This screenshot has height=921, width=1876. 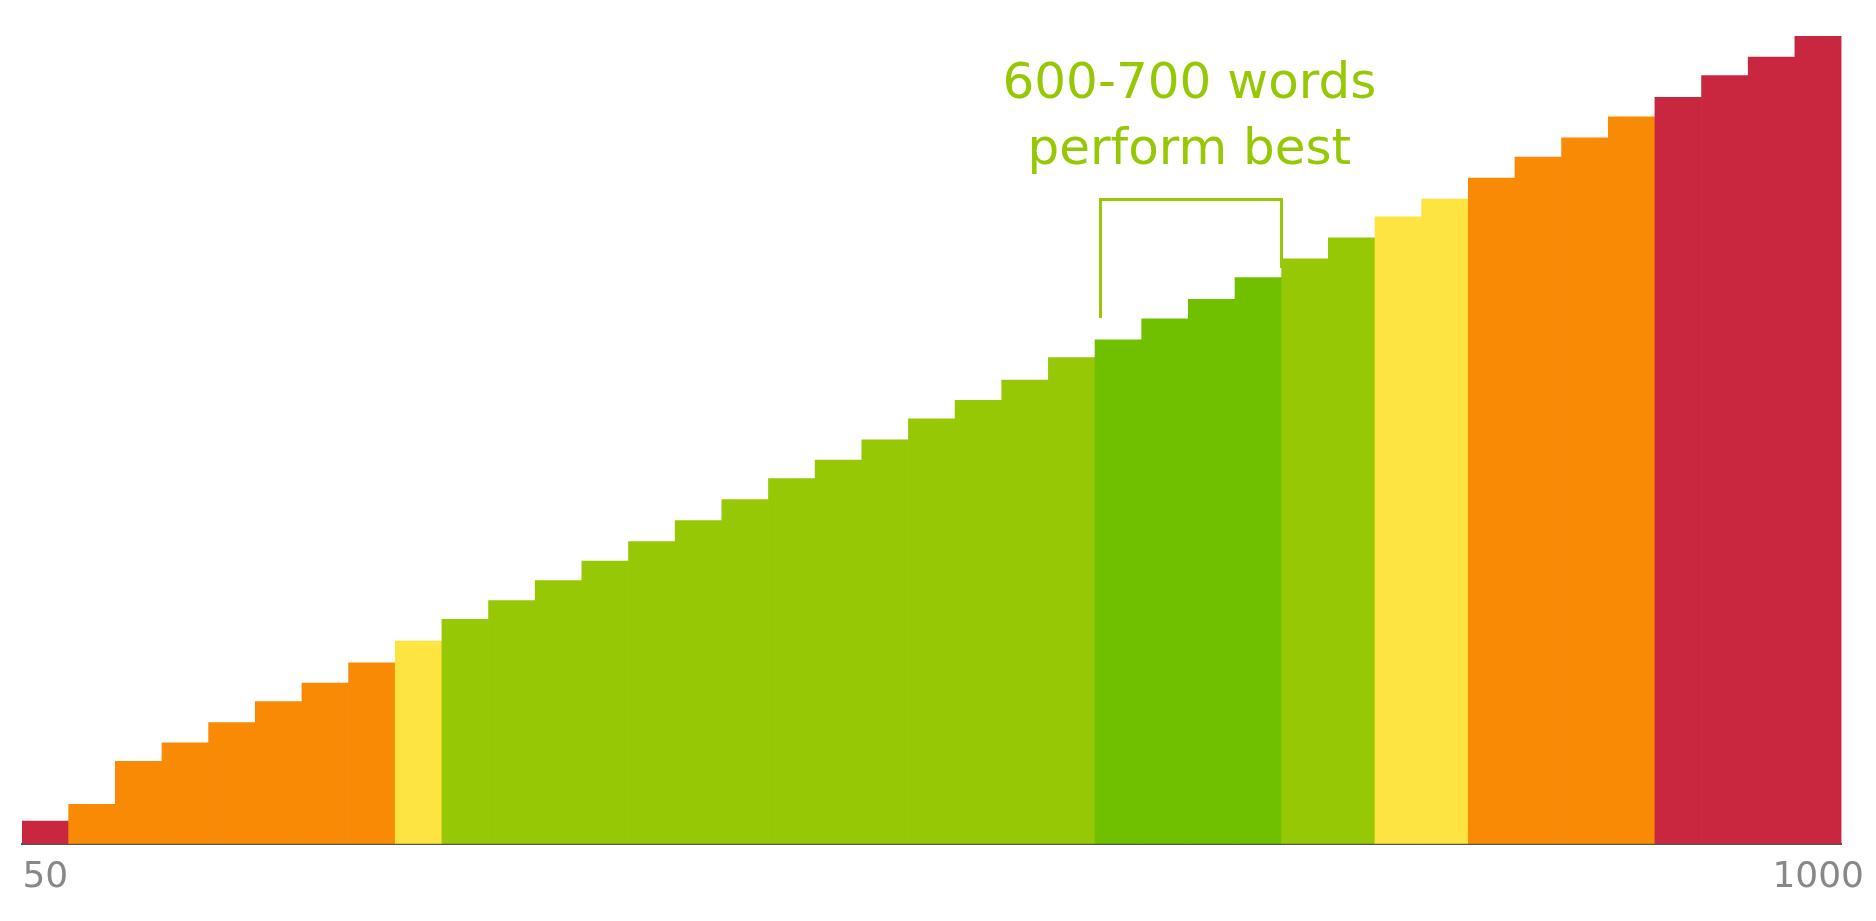 I want to click on x-tick-label: 1000, so click(x=1818, y=874).